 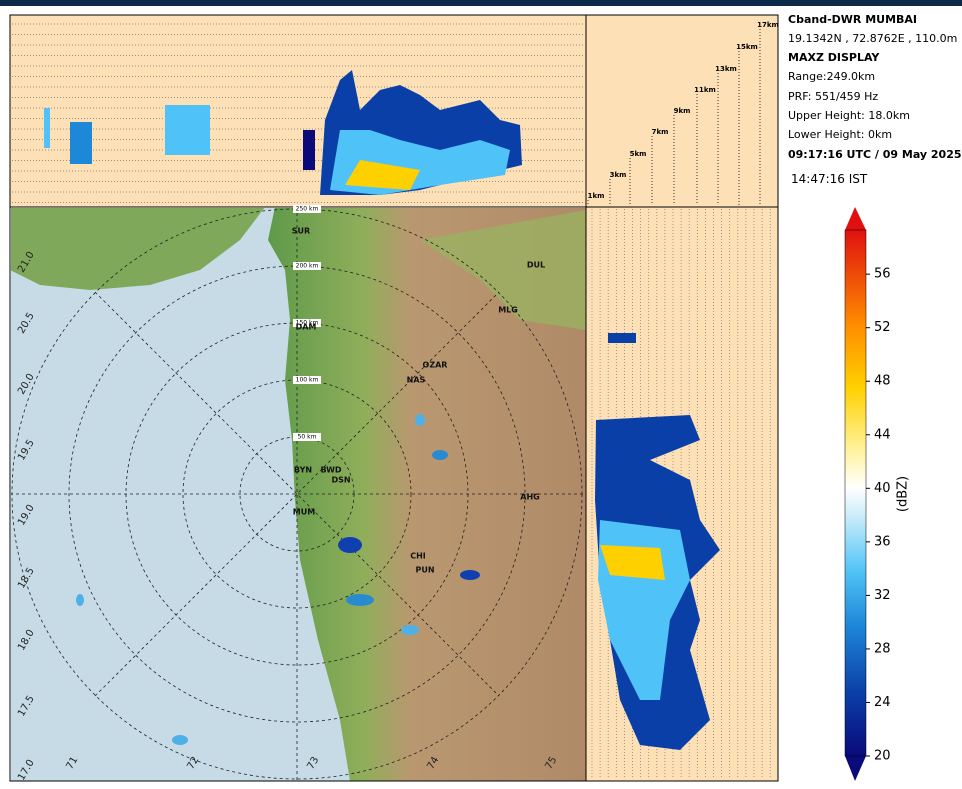 What do you see at coordinates (330, 470) in the screenshot?
I see `city-label: BWD` at bounding box center [330, 470].